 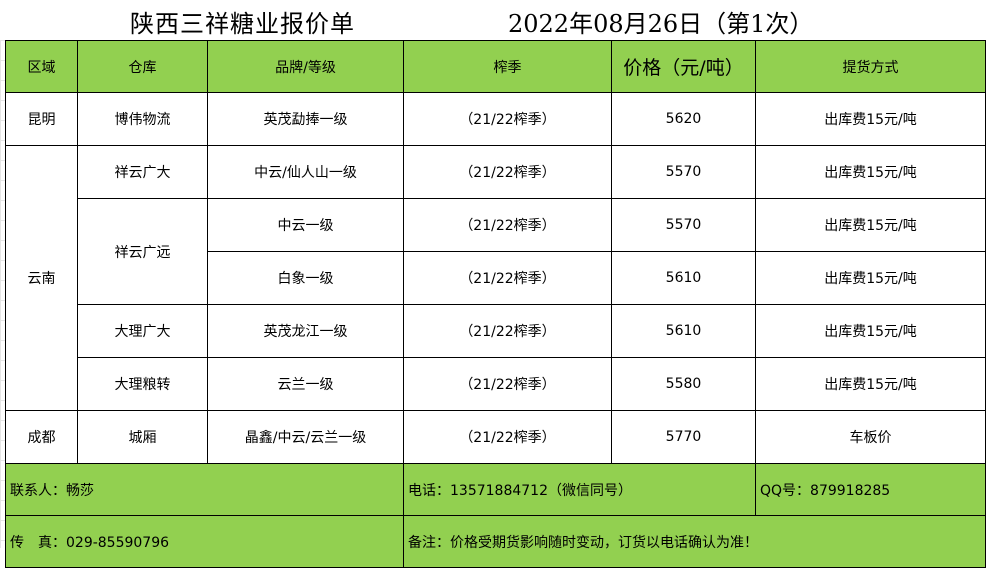 What do you see at coordinates (305, 172) in the screenshot?
I see `brand-cell: 中云/仙人山一级` at bounding box center [305, 172].